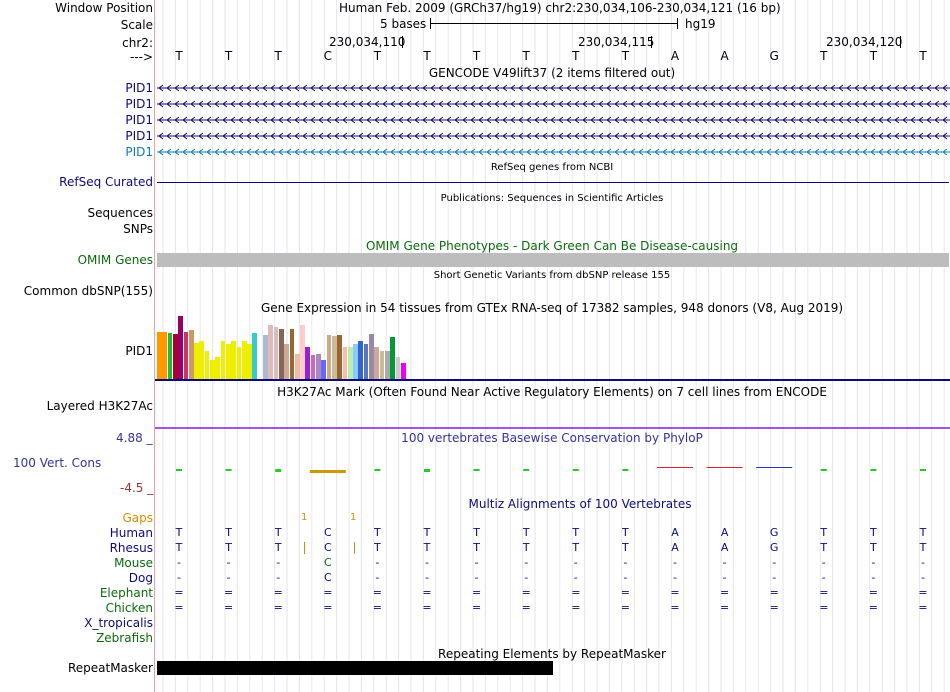 The width and height of the screenshot is (950, 692). Describe the element at coordinates (137, 518) in the screenshot. I see `multiz-gaps-label: Gaps` at that location.